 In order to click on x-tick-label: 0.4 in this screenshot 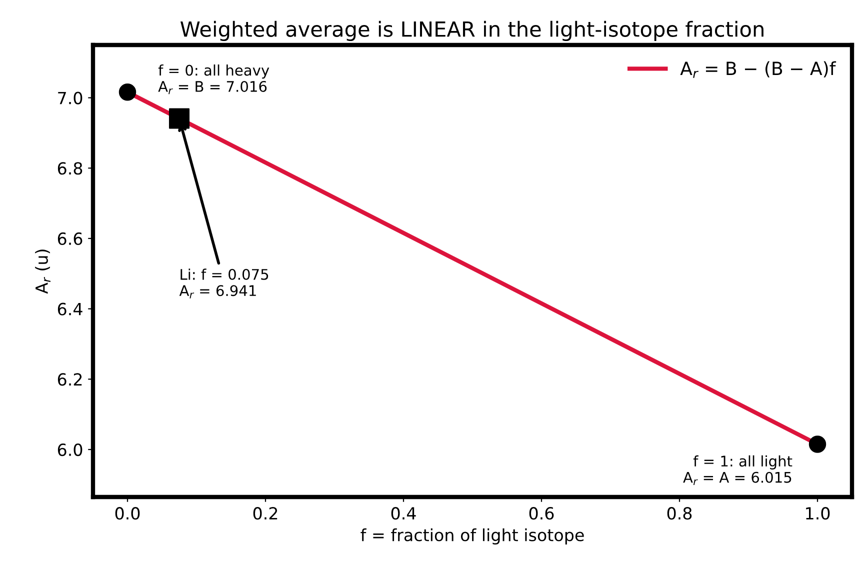, I will do `click(403, 513)`.